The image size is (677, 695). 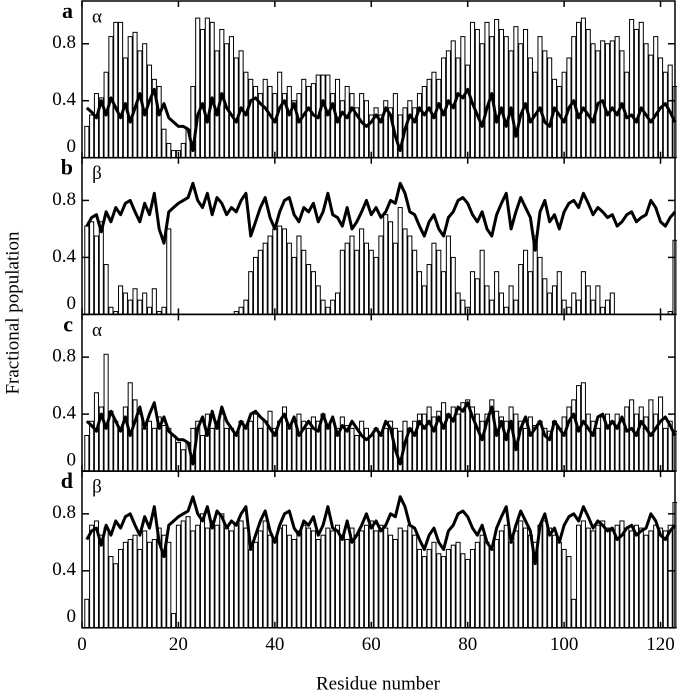 I want to click on x-tick-label: 20, so click(x=178, y=644).